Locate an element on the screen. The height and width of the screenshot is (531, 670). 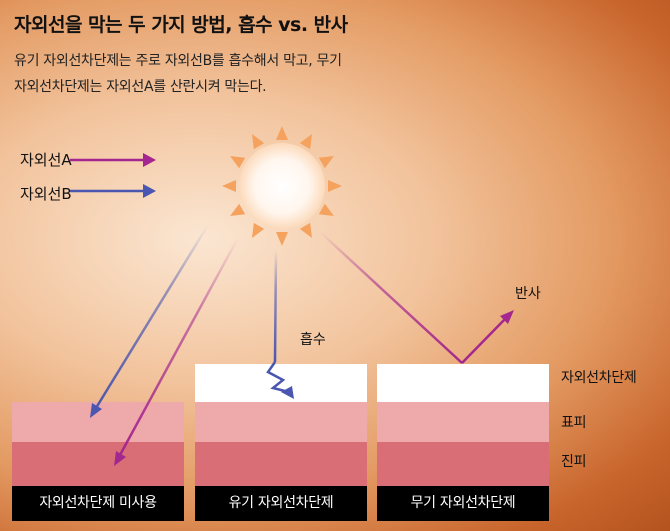
uva-ray-no-sunscreen is located at coordinates (177, 351).